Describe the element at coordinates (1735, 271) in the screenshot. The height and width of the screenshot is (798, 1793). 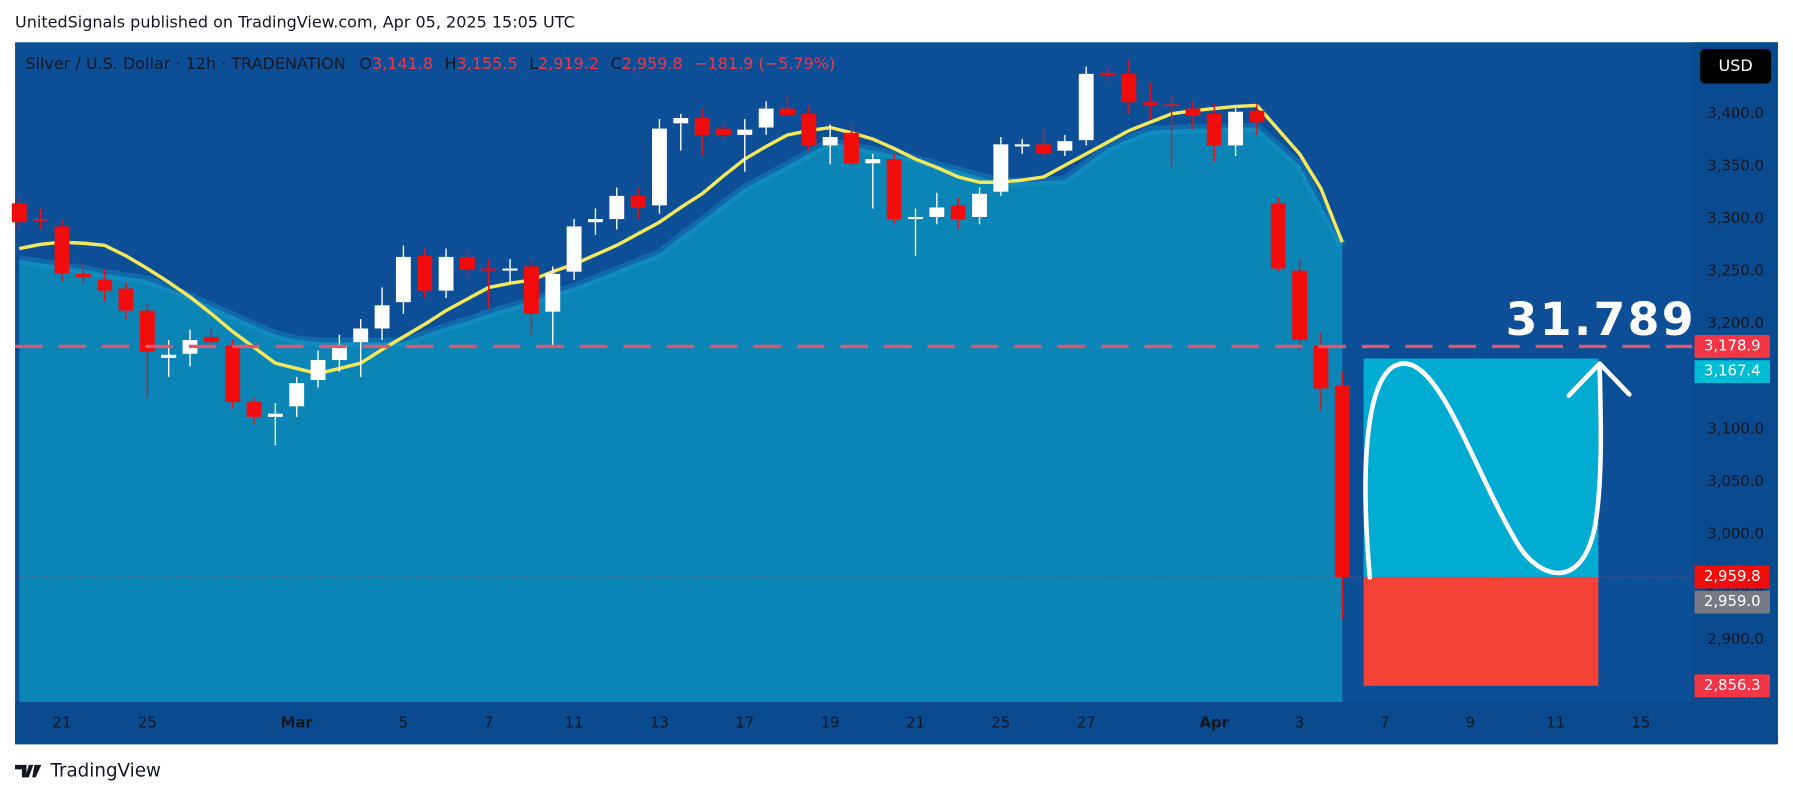
I see `y-tick-label: 3,250.0` at that location.